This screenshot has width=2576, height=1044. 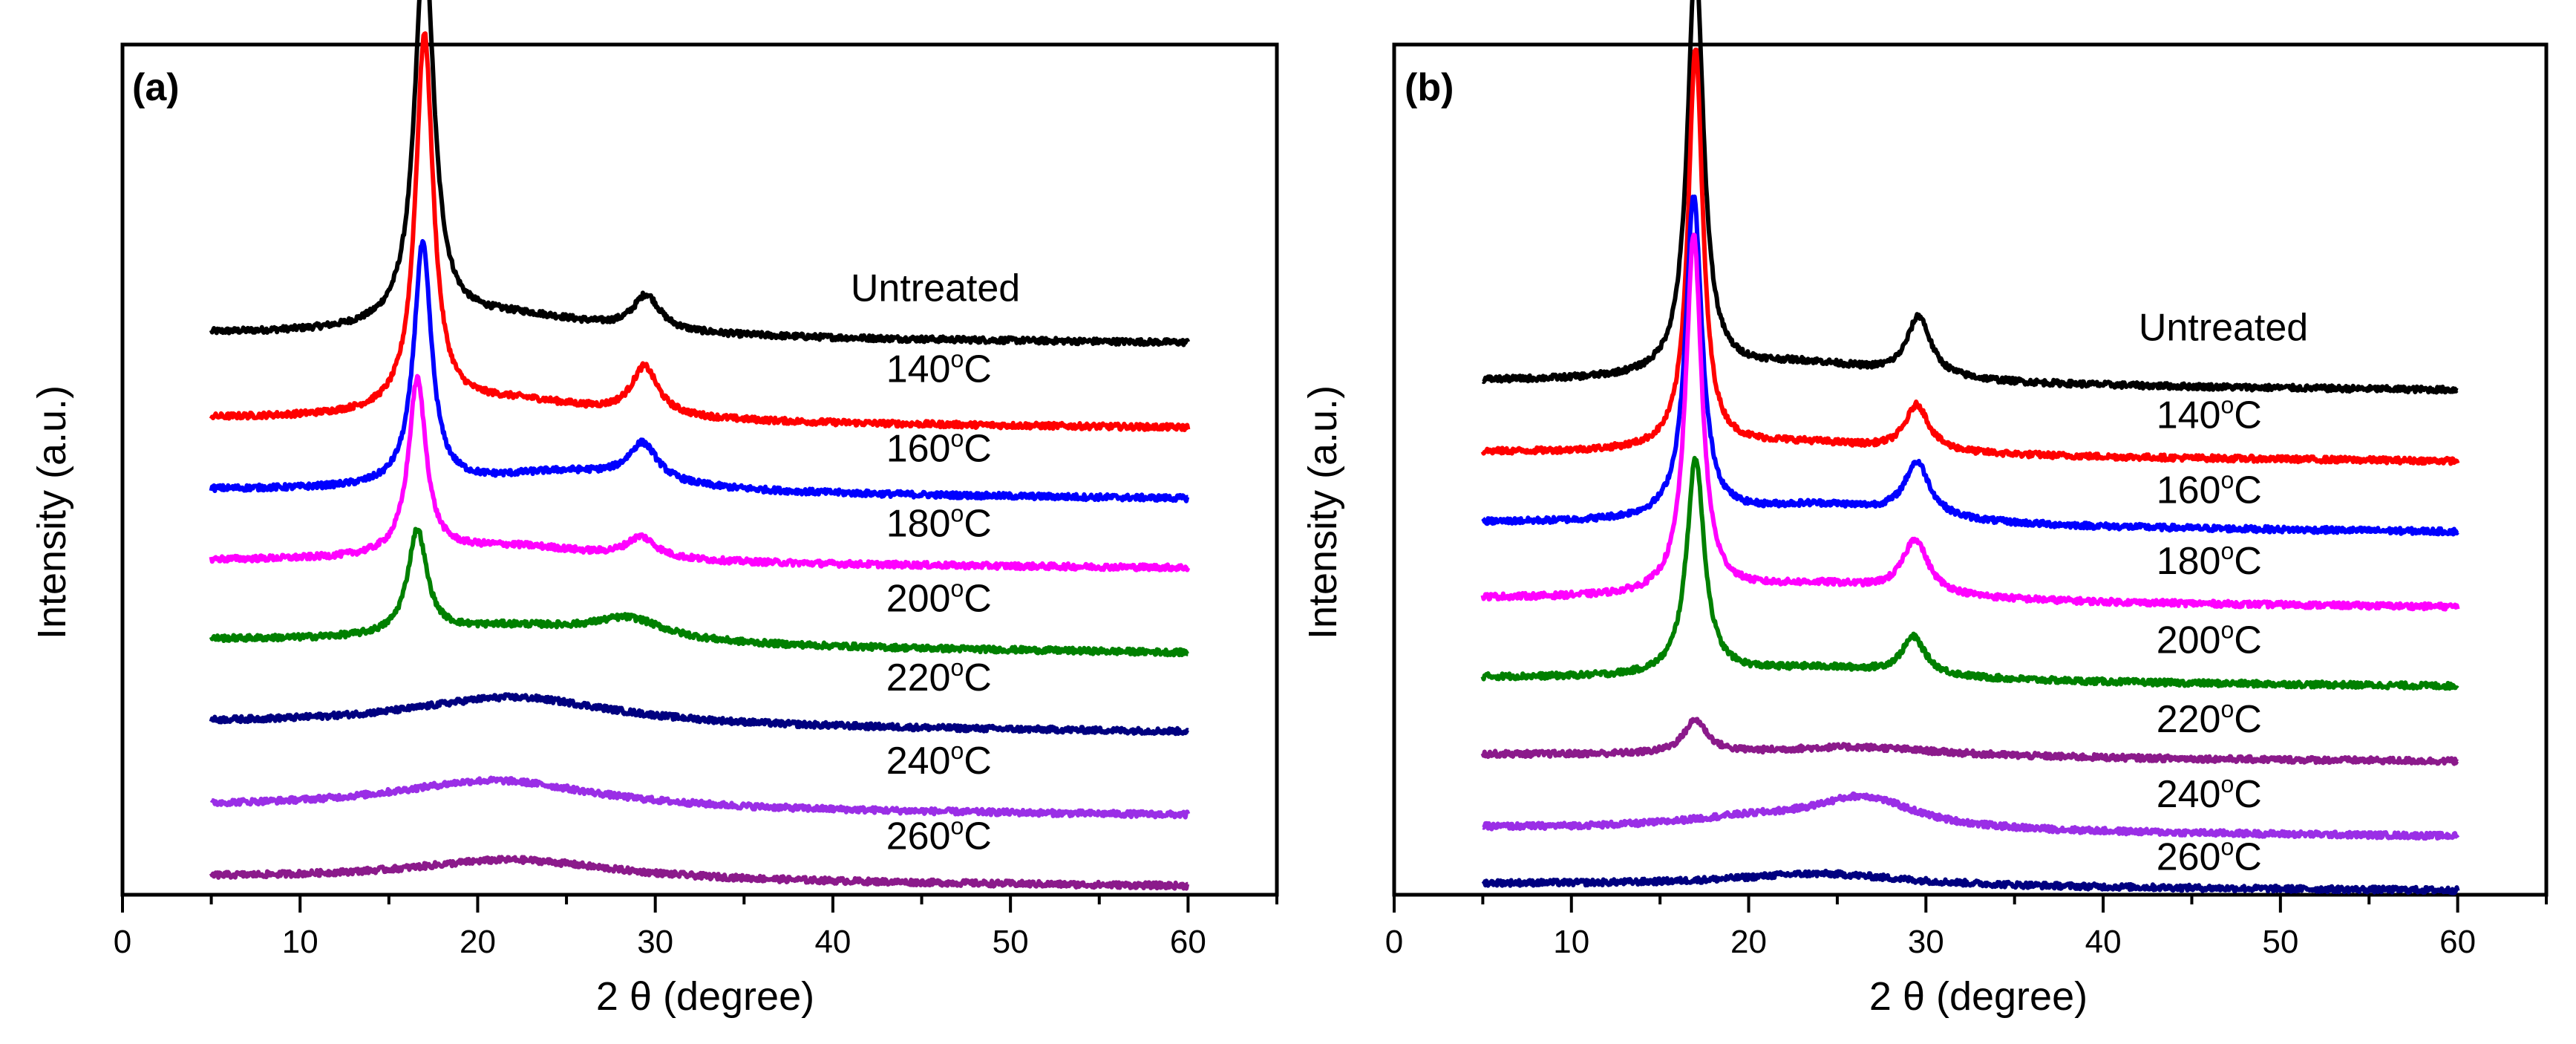 What do you see at coordinates (939, 760) in the screenshot?
I see `panel-a-series-6-label: 240oC` at bounding box center [939, 760].